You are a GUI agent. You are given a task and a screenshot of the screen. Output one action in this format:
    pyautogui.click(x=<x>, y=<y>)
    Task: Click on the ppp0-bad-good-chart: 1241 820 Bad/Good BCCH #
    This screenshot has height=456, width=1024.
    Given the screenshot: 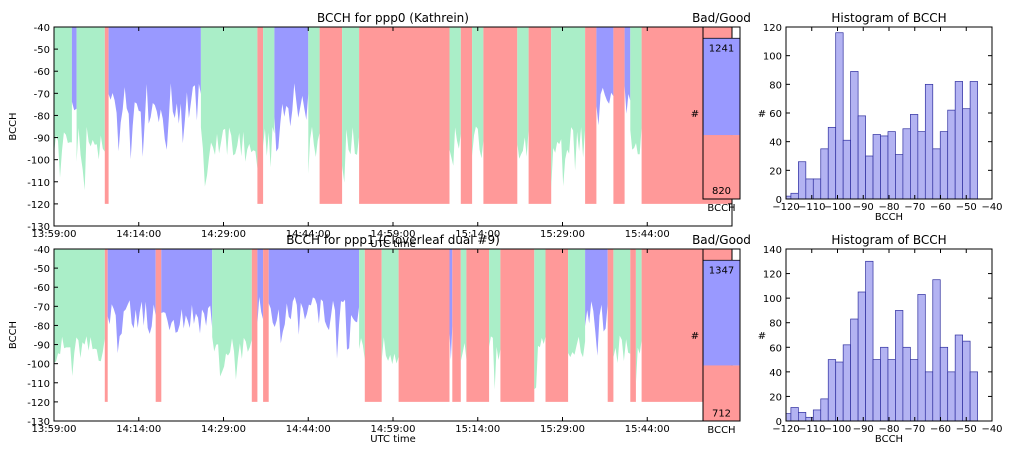 What is the action you would take?
    pyautogui.click(x=721, y=112)
    